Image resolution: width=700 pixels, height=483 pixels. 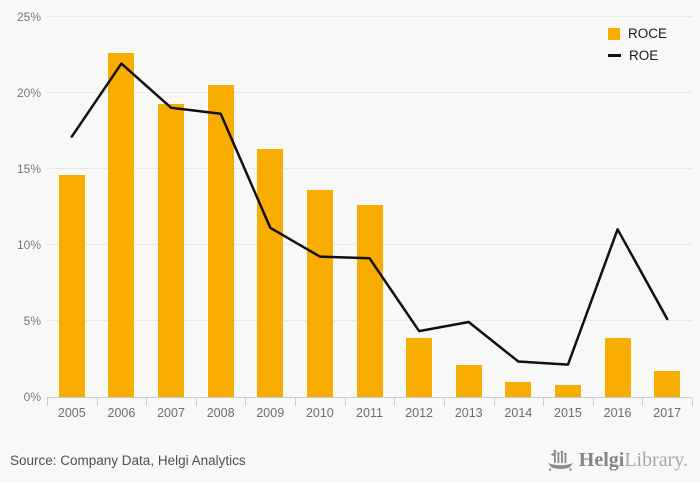 I want to click on x-axis-label-2012: 2012, so click(x=419, y=413).